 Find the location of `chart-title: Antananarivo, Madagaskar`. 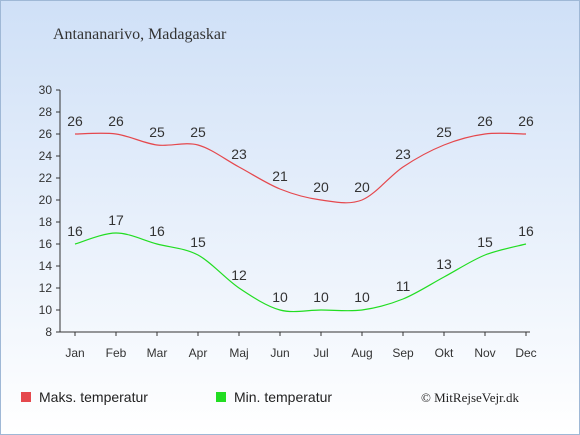

chart-title: Antananarivo, Madagaskar is located at coordinates (140, 34).